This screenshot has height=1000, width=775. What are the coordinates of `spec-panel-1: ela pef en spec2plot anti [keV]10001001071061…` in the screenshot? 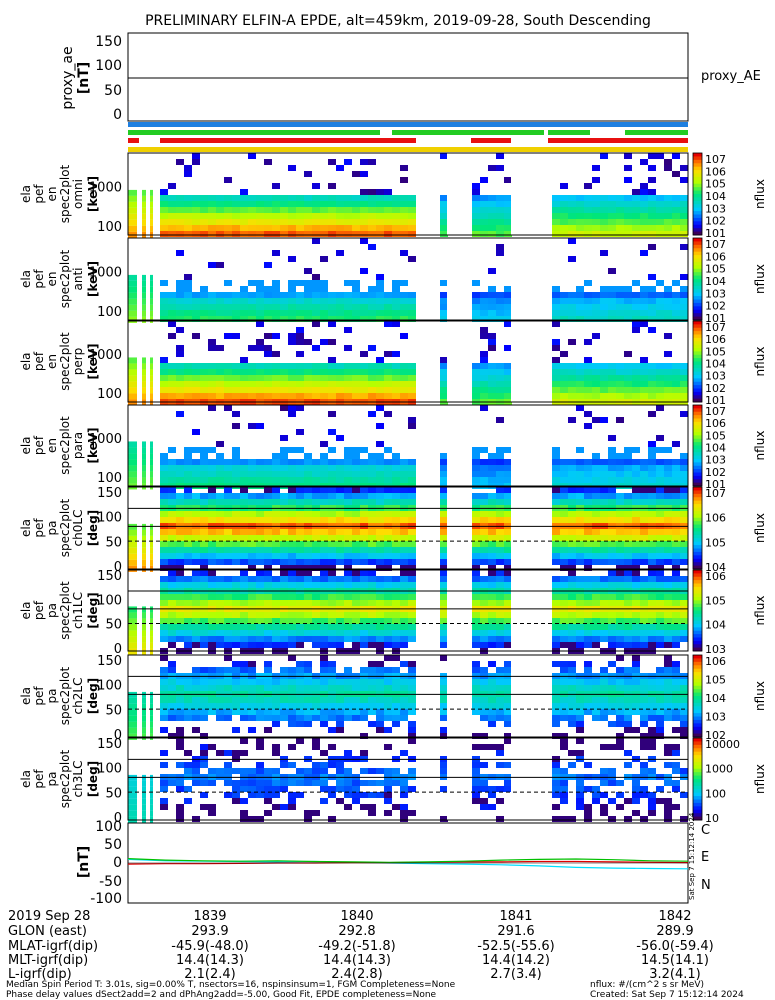 It's located at (393, 281).